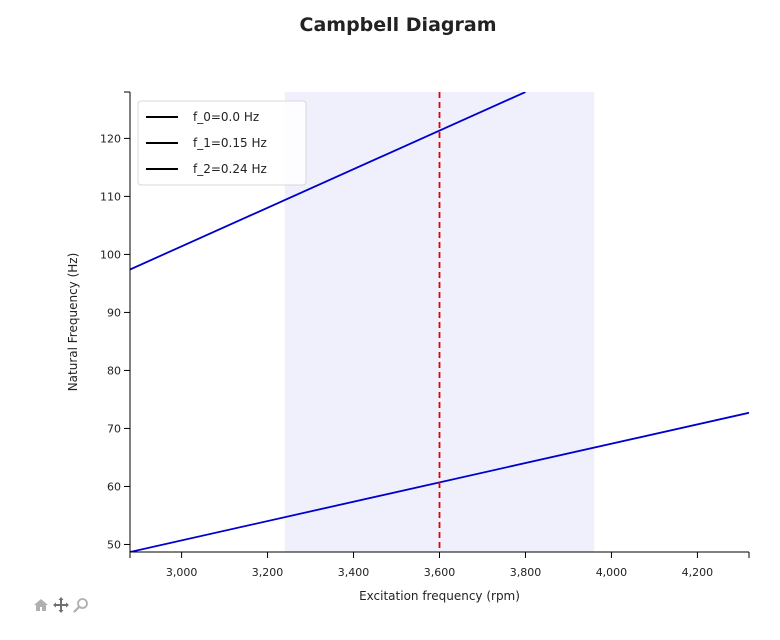 This screenshot has height=640, width=780. Describe the element at coordinates (110, 138) in the screenshot. I see `y-tick-label: 120` at that location.